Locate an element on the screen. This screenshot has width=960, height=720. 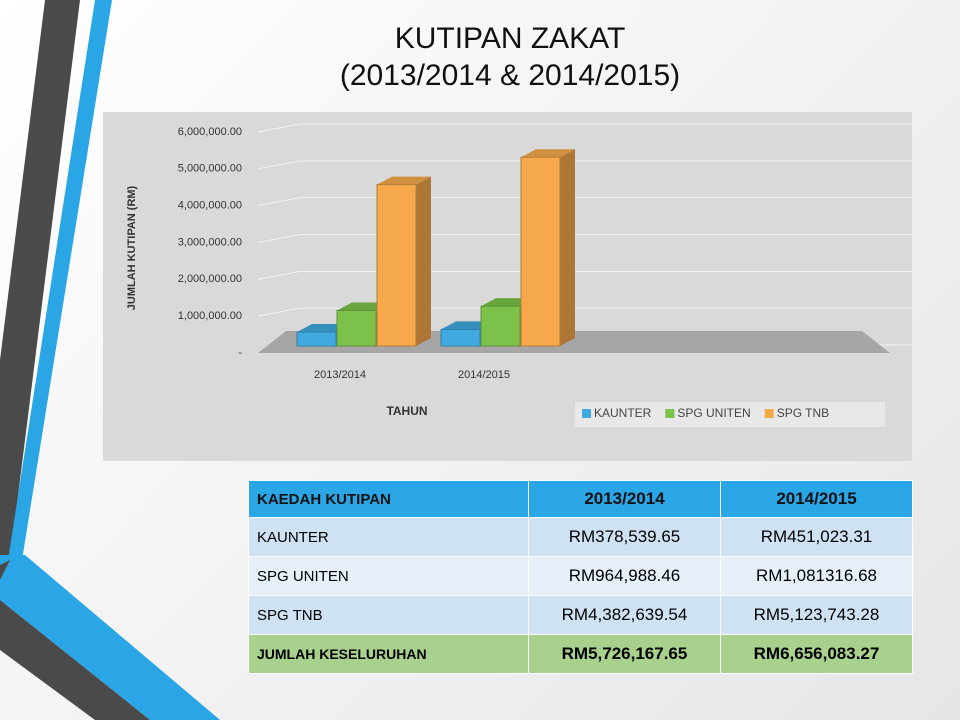
table-cell: RM1,081316.68 is located at coordinates (816, 576).